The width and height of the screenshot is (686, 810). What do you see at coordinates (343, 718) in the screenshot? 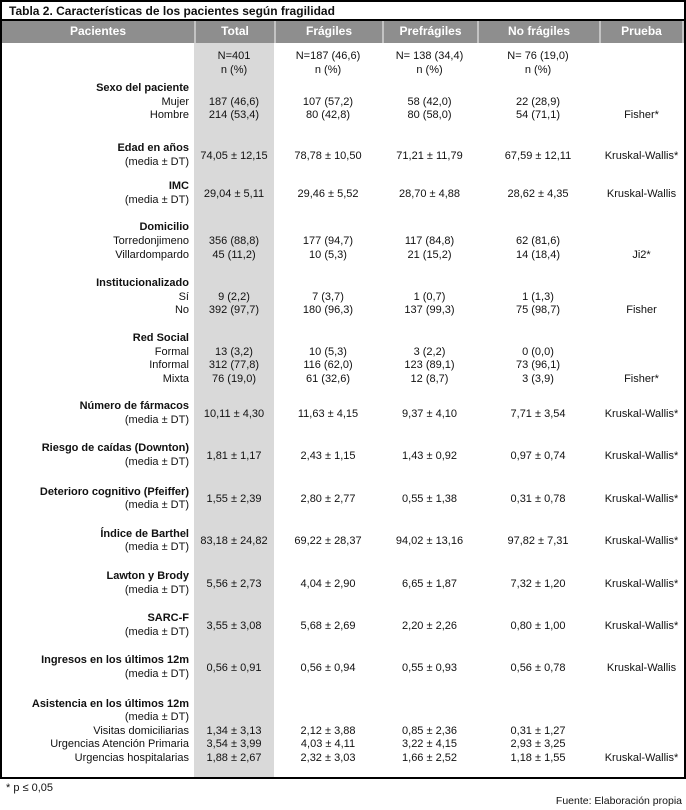
I see `group-sublabel-row: (media ± DT)` at bounding box center [343, 718].